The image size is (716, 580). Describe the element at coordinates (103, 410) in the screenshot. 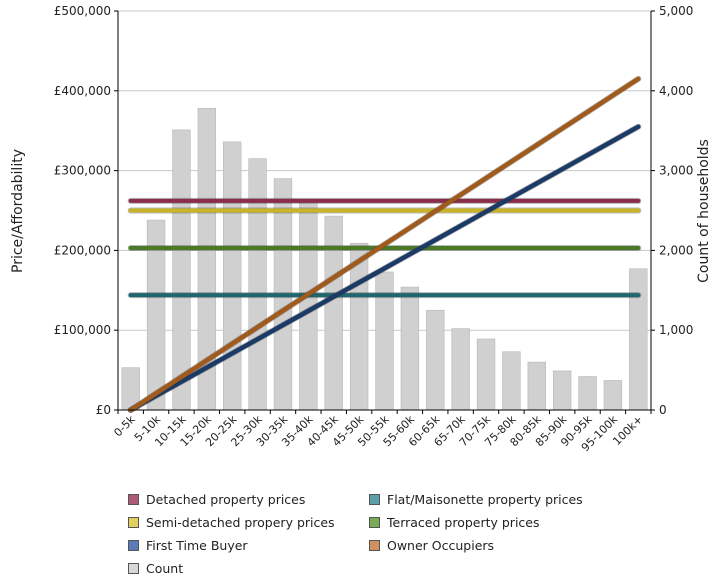

I see `y-tick-label: £0` at that location.